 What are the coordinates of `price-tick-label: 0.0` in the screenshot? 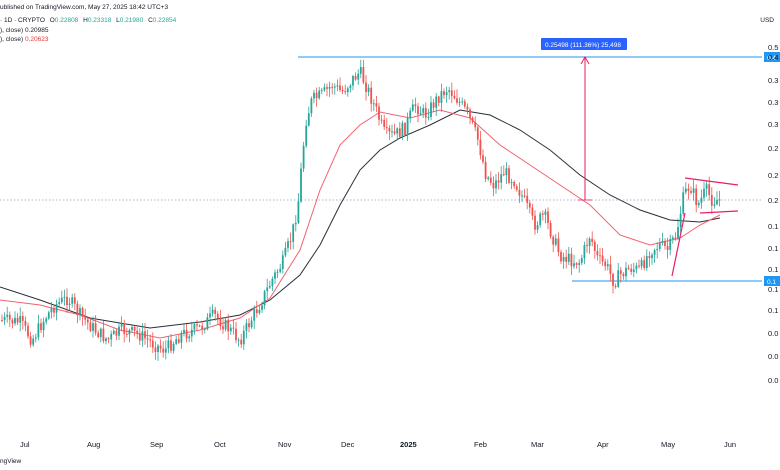 It's located at (773, 356).